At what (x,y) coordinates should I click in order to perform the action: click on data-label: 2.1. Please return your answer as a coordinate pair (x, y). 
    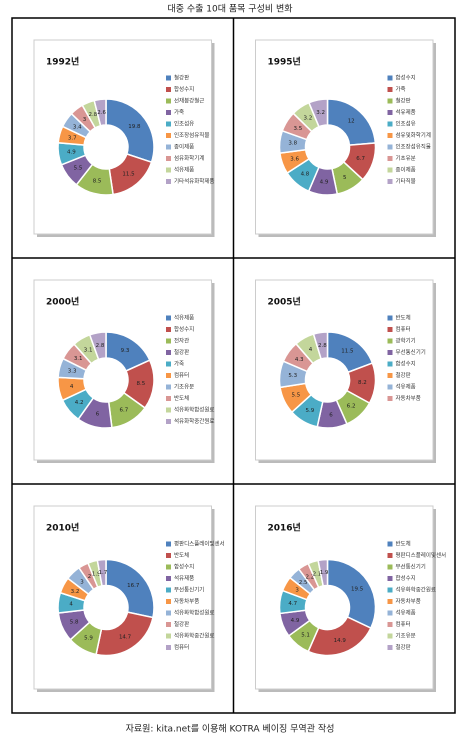
    Looking at the image, I should click on (317, 575).